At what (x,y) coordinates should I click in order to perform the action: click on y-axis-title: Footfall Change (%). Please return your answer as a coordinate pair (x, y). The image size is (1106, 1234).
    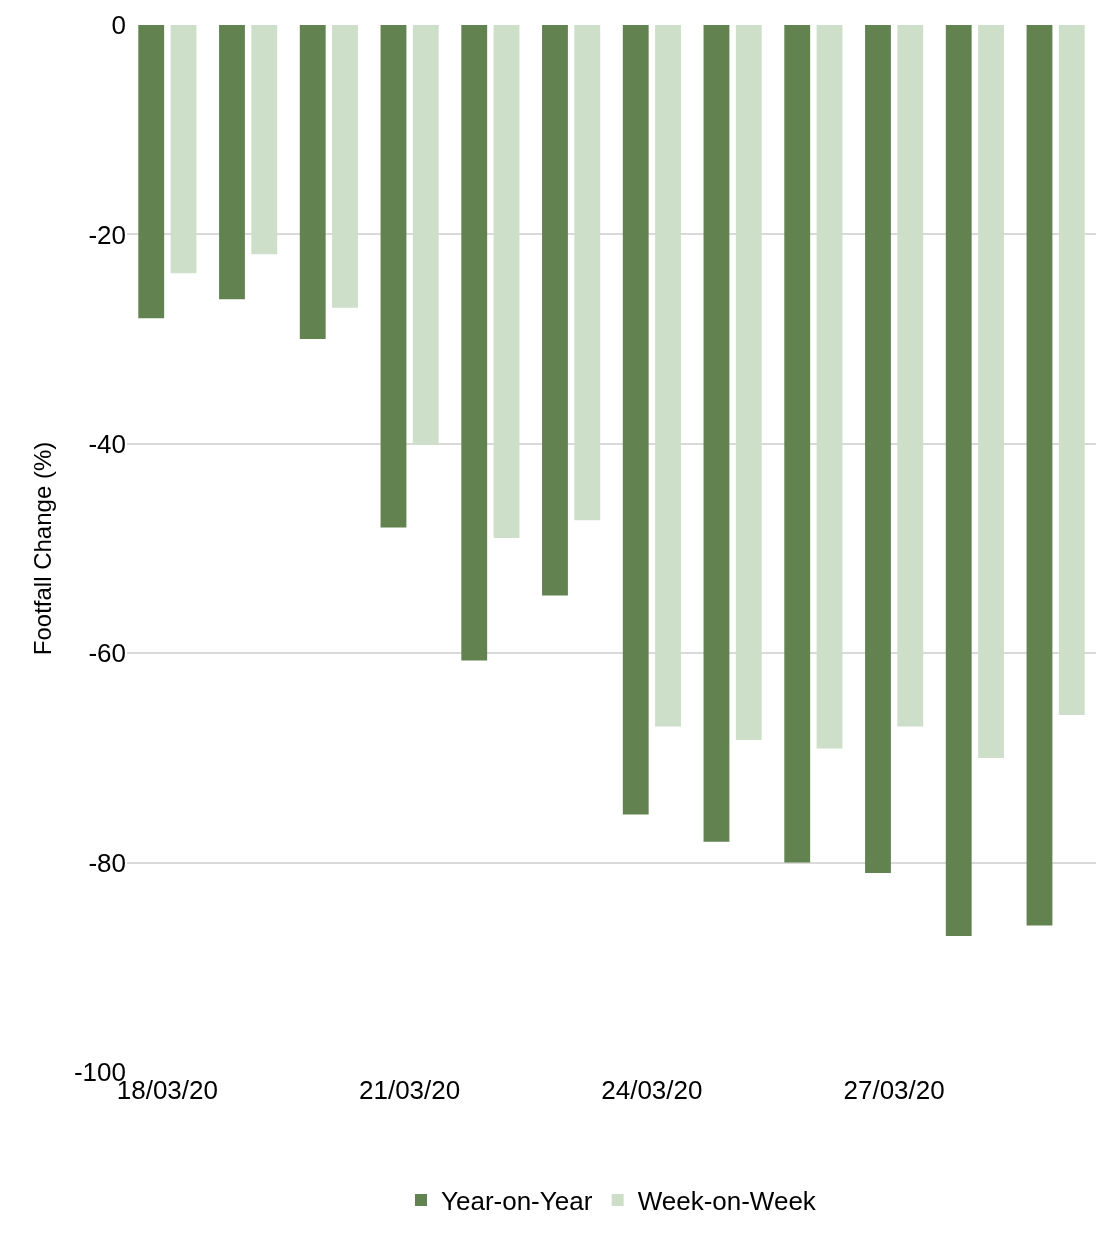
    Looking at the image, I should click on (43, 548).